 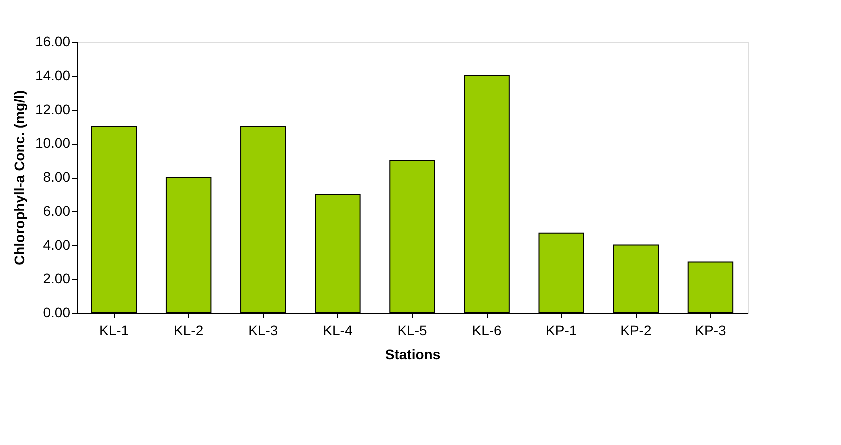 What do you see at coordinates (57, 177) in the screenshot?
I see `y-tick-label: 8.00` at bounding box center [57, 177].